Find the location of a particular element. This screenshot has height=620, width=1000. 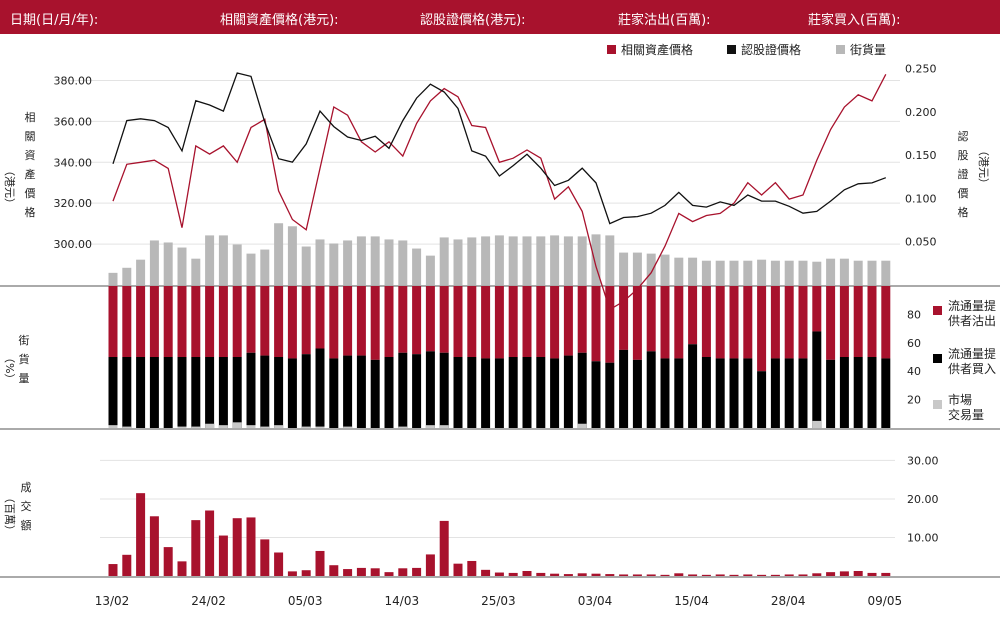

header-asset-label: 相關資產價格(港元): is located at coordinates (279, 20).